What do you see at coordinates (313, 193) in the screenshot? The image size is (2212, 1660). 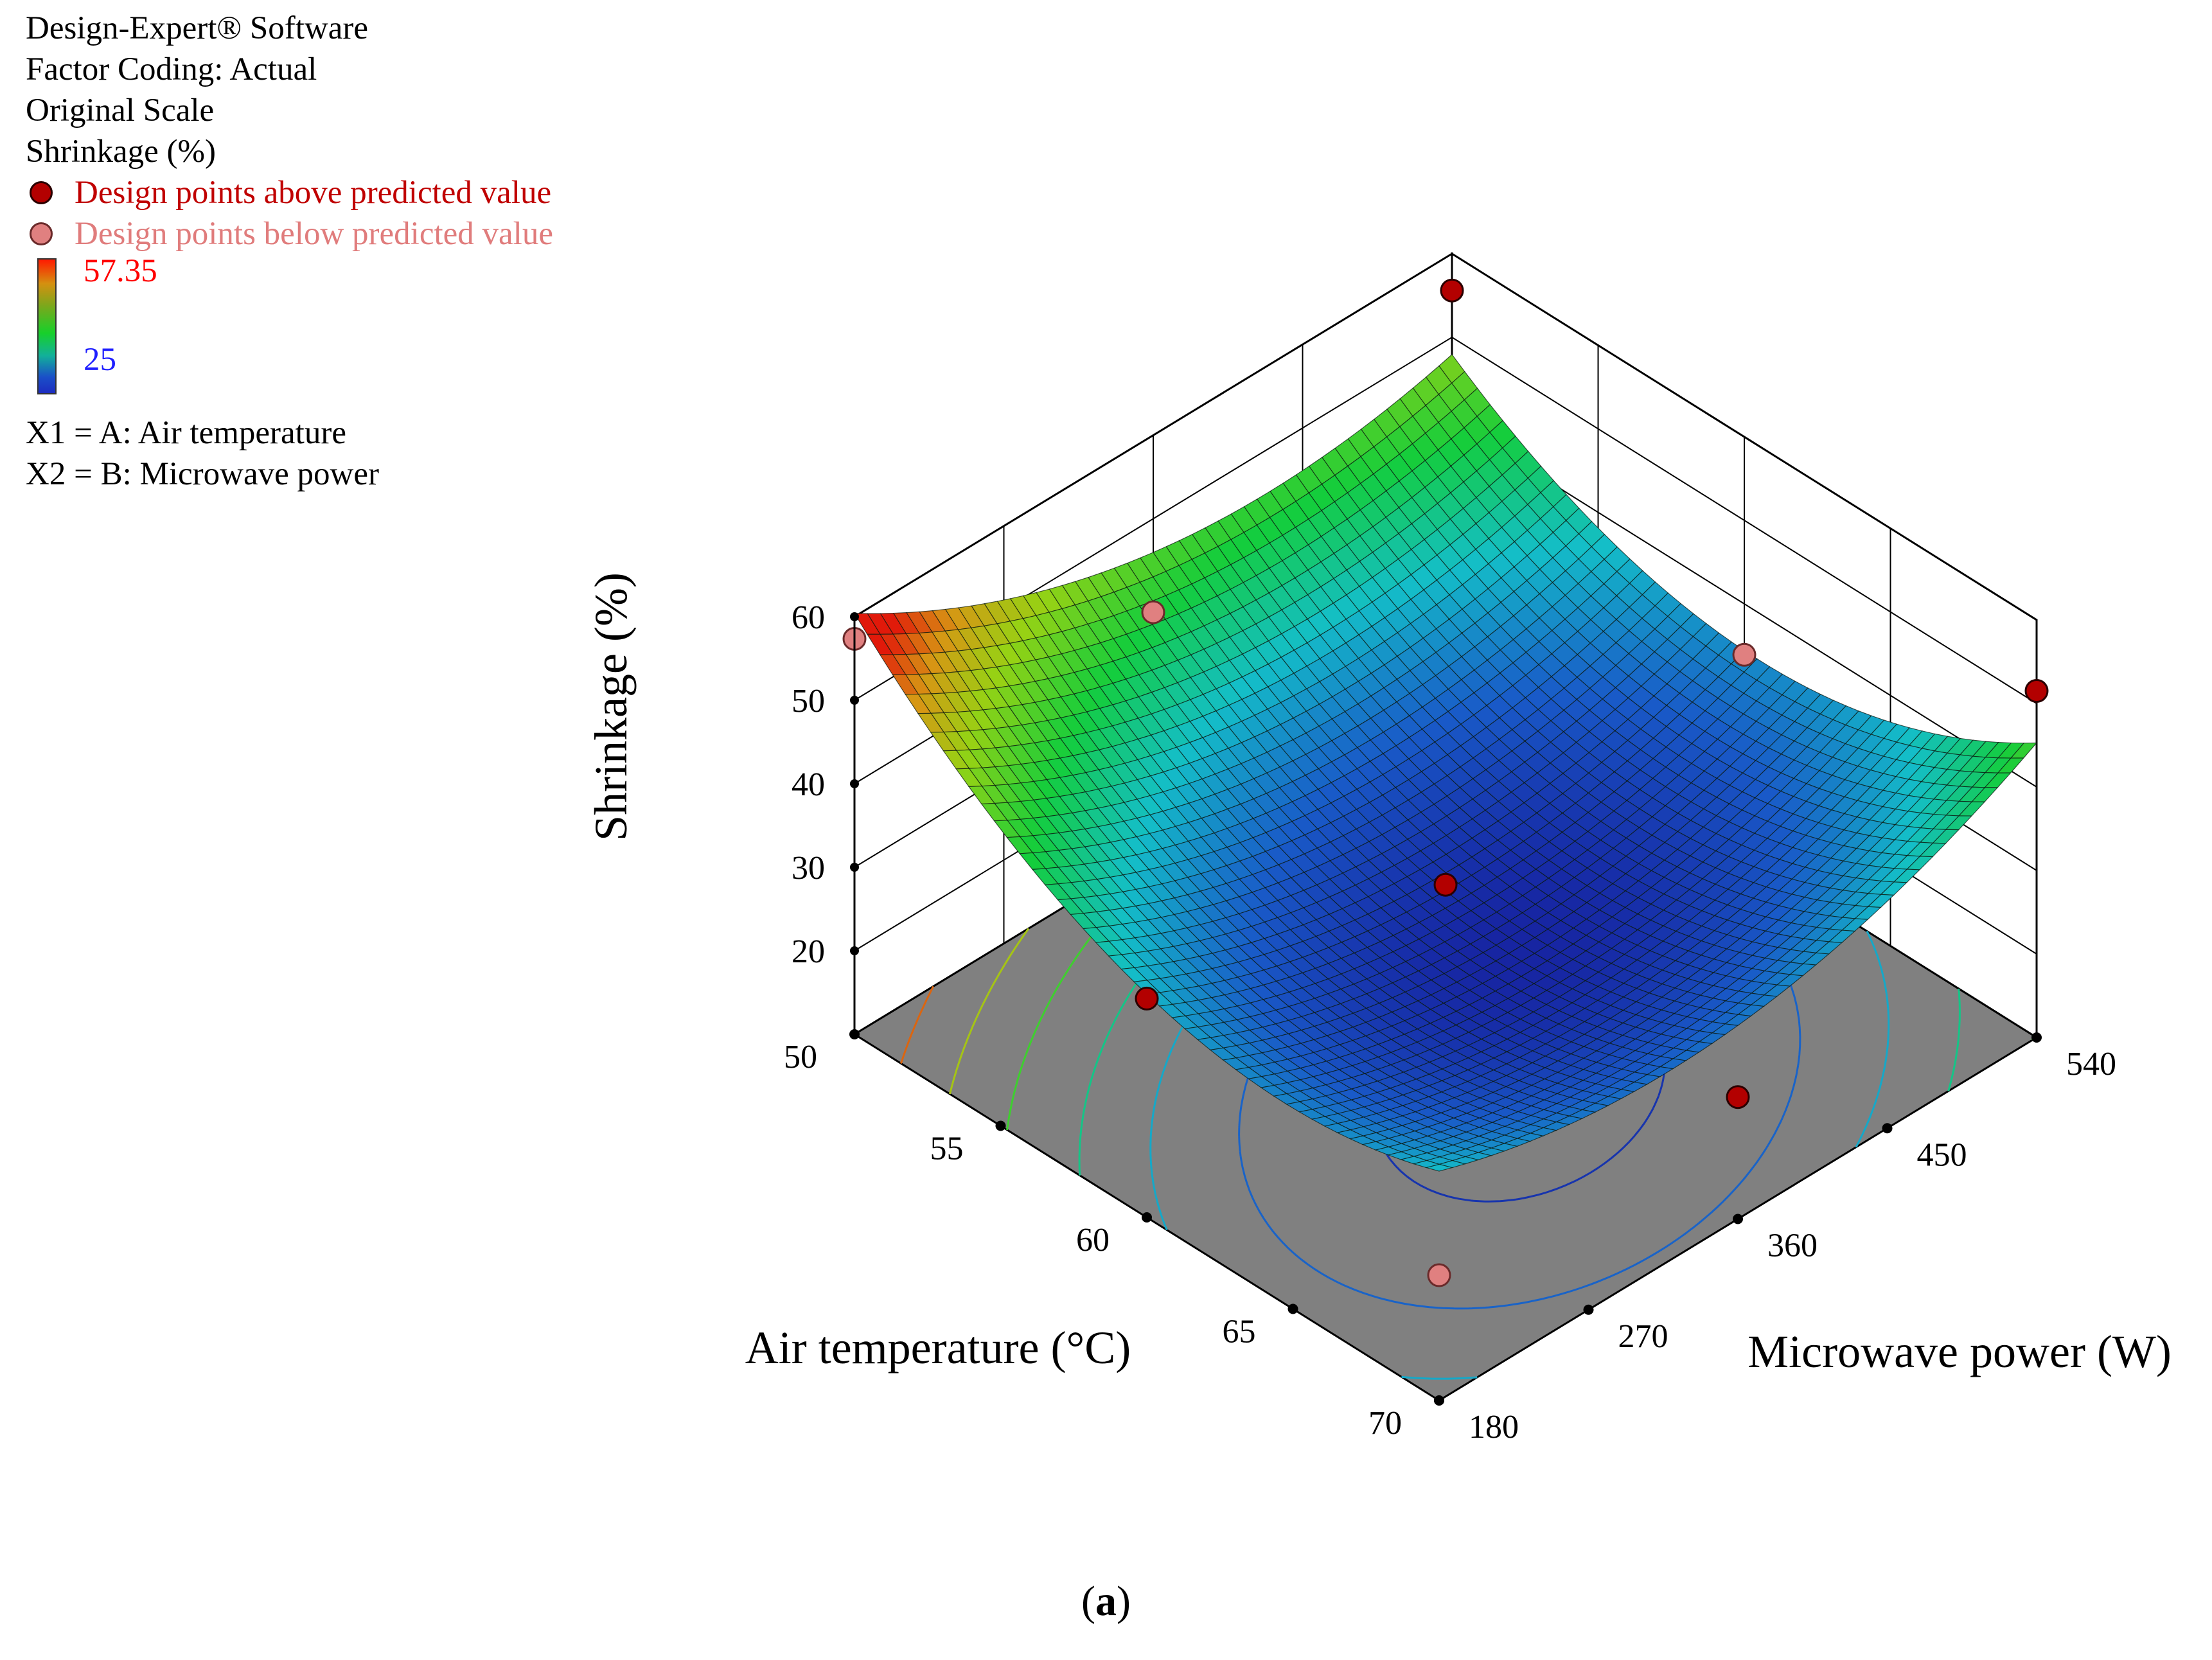 I see `above-point-label: Design points above predicted value` at bounding box center [313, 193].